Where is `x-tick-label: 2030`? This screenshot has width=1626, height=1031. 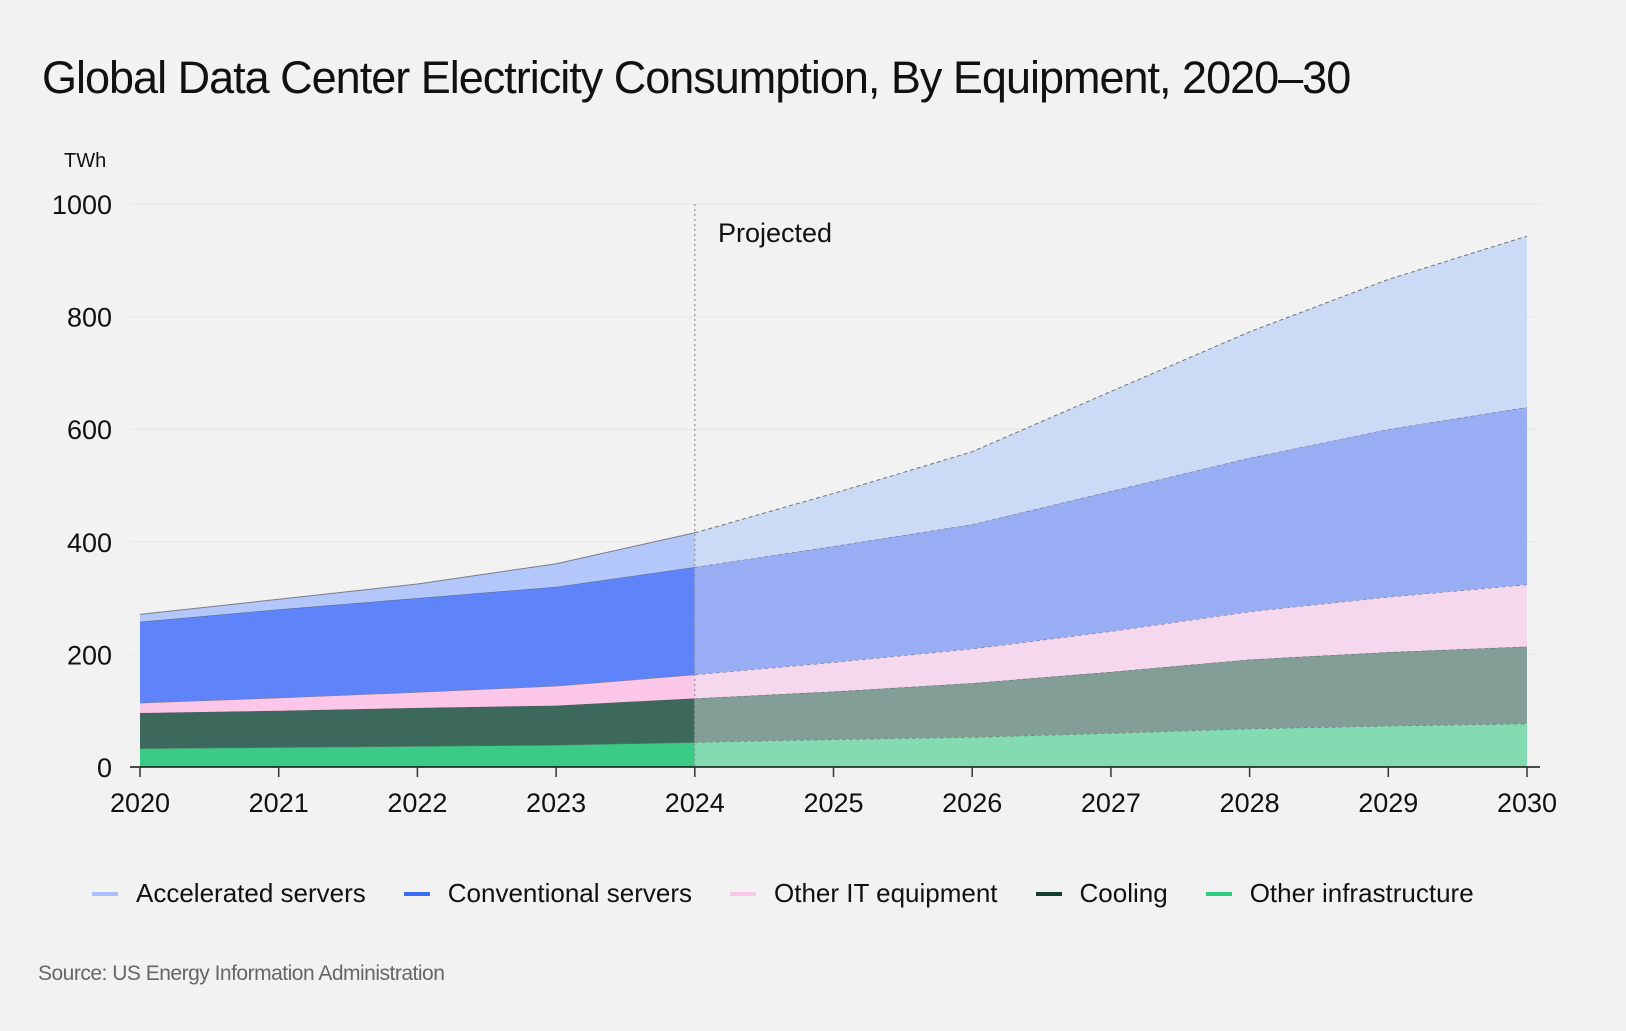
x-tick-label: 2030 is located at coordinates (1527, 803).